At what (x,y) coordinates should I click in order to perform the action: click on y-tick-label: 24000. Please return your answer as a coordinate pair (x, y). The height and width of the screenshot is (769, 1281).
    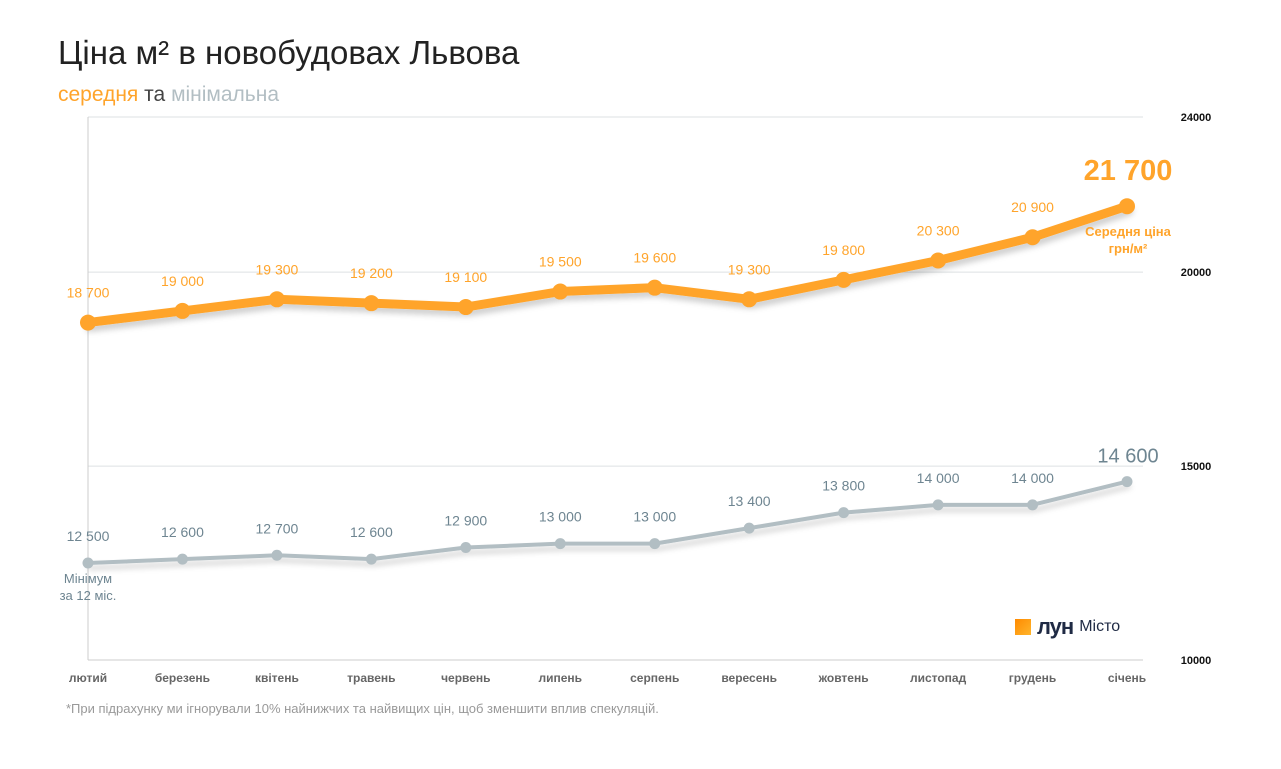
    Looking at the image, I should click on (1196, 118).